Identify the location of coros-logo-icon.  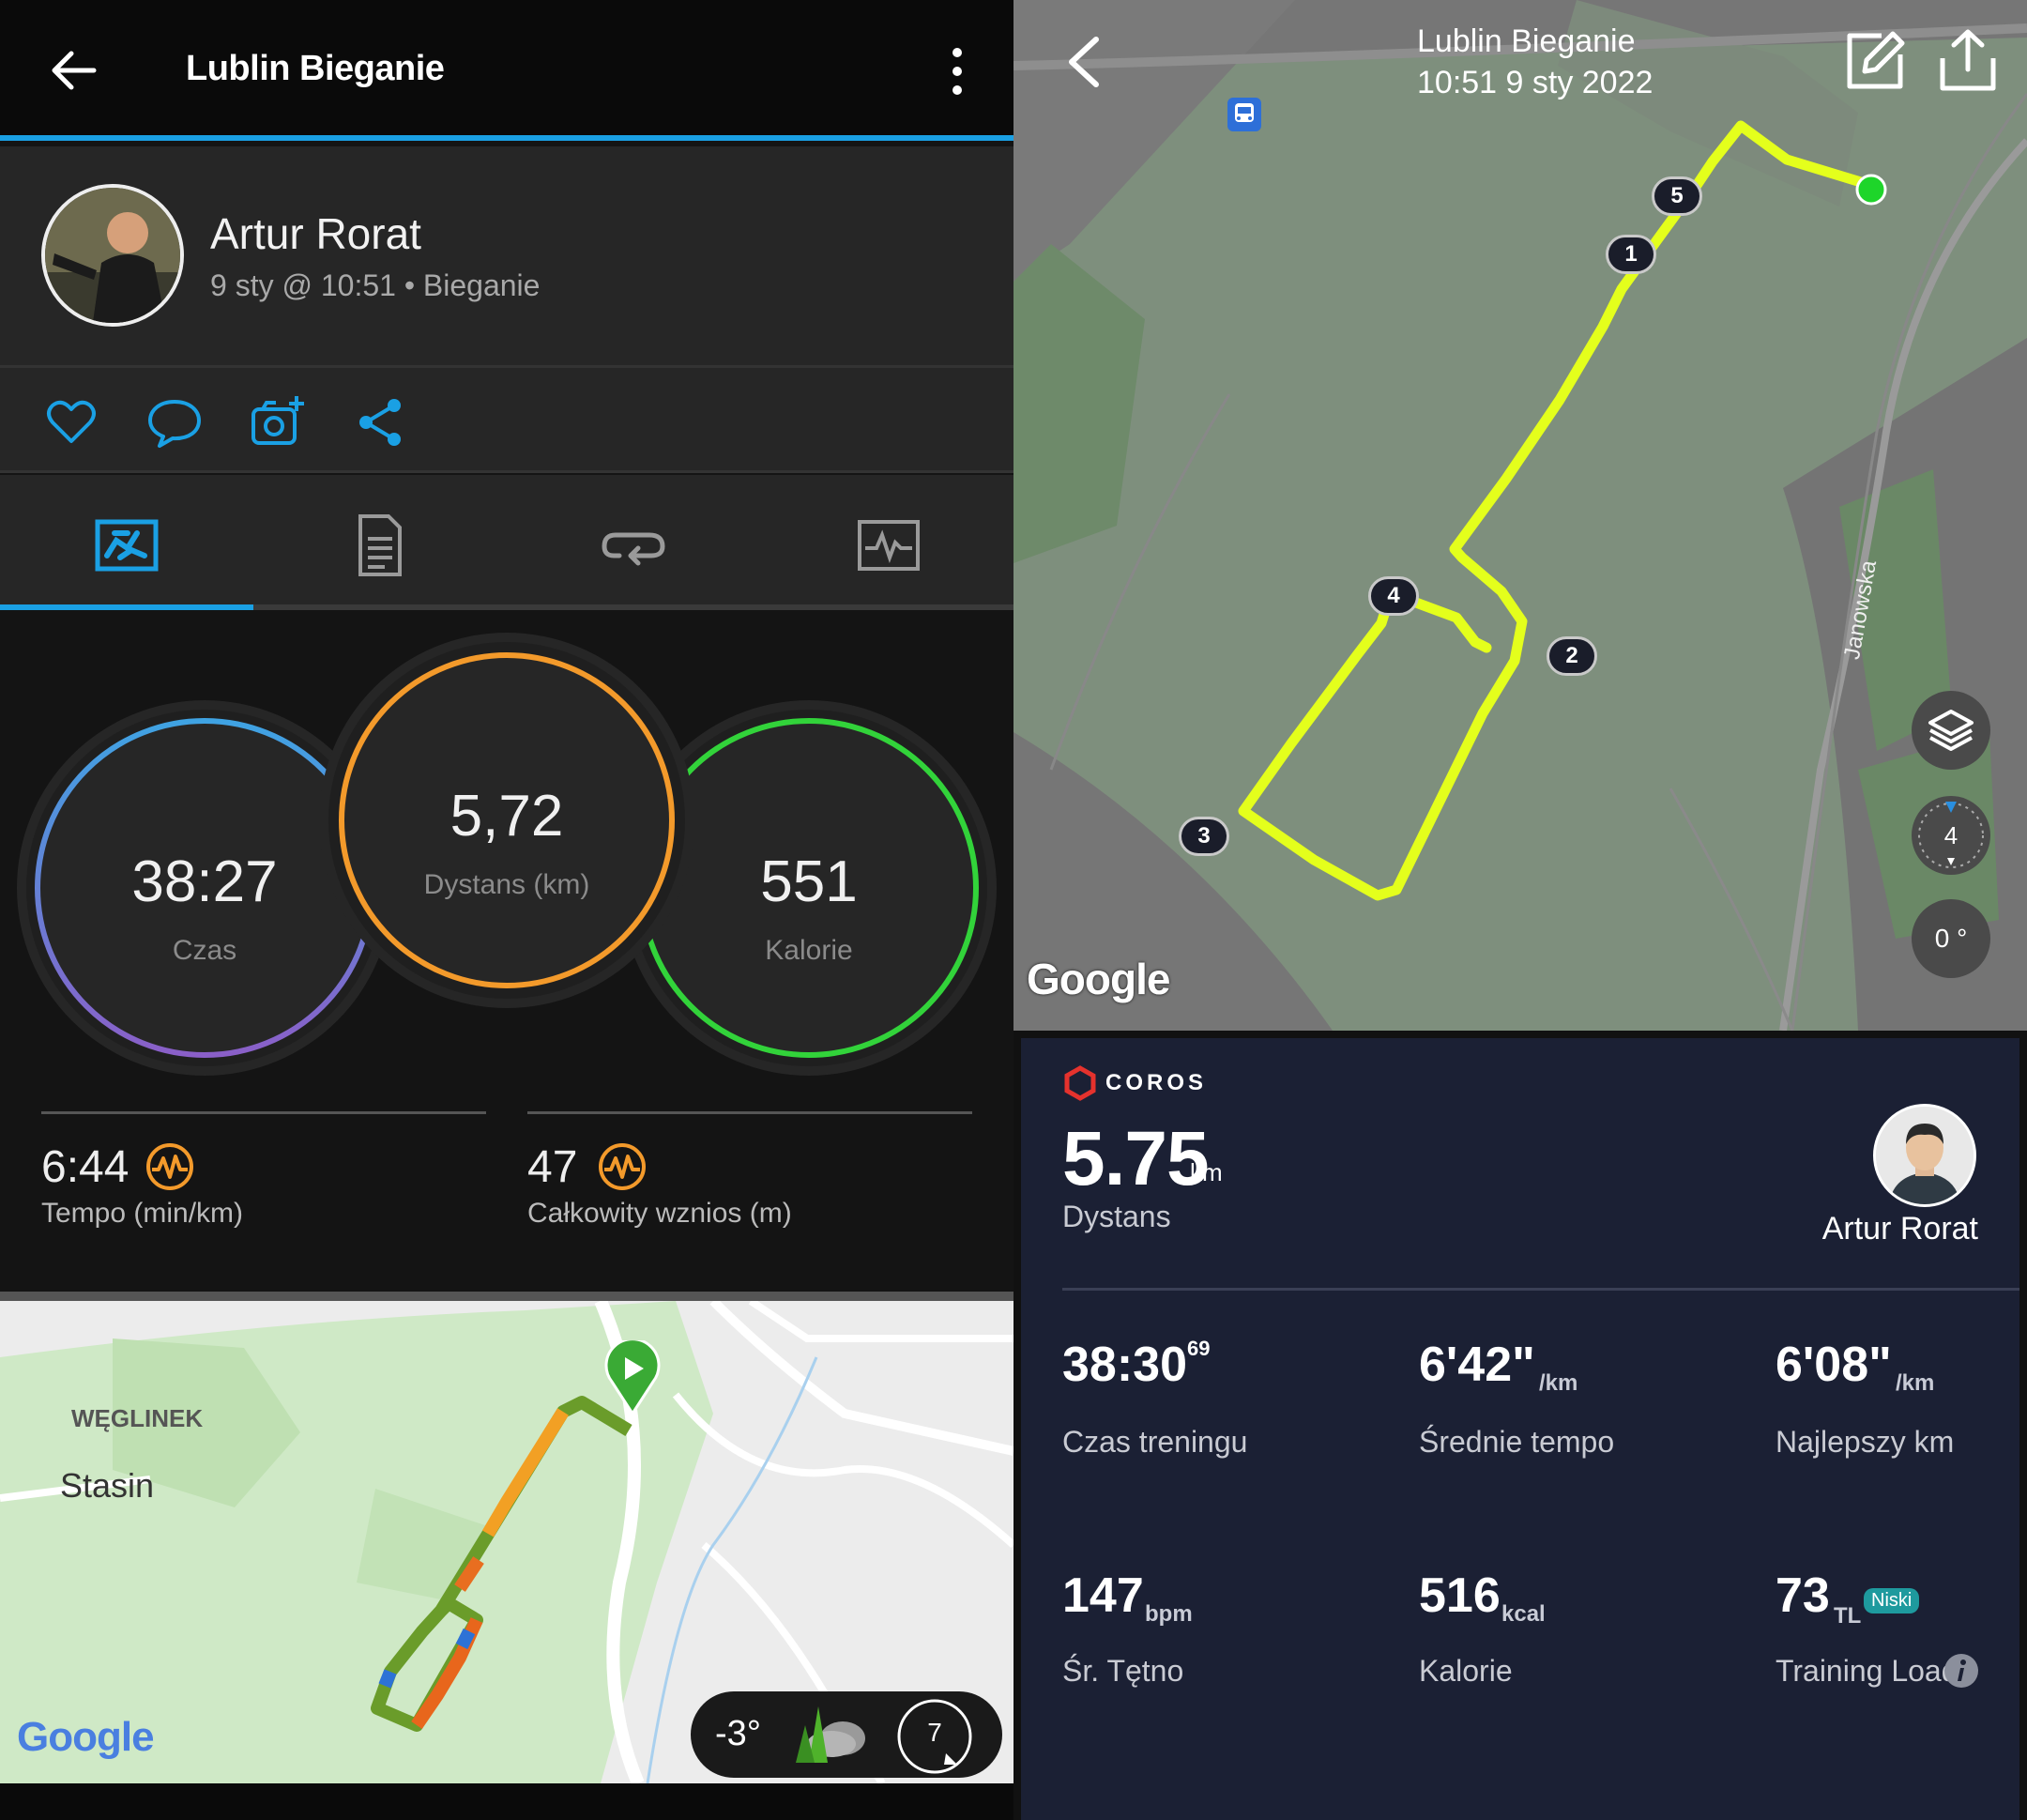
(1080, 1083).